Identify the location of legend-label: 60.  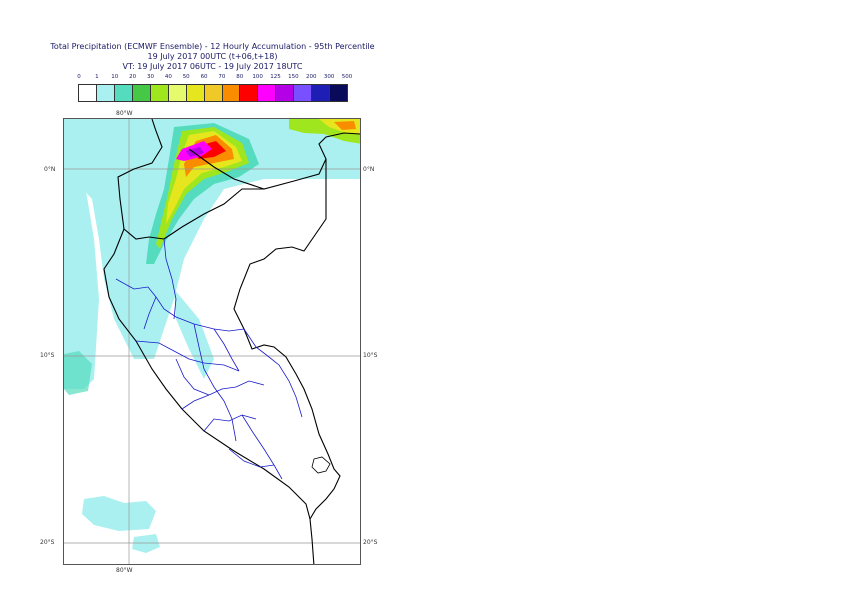
(204, 77).